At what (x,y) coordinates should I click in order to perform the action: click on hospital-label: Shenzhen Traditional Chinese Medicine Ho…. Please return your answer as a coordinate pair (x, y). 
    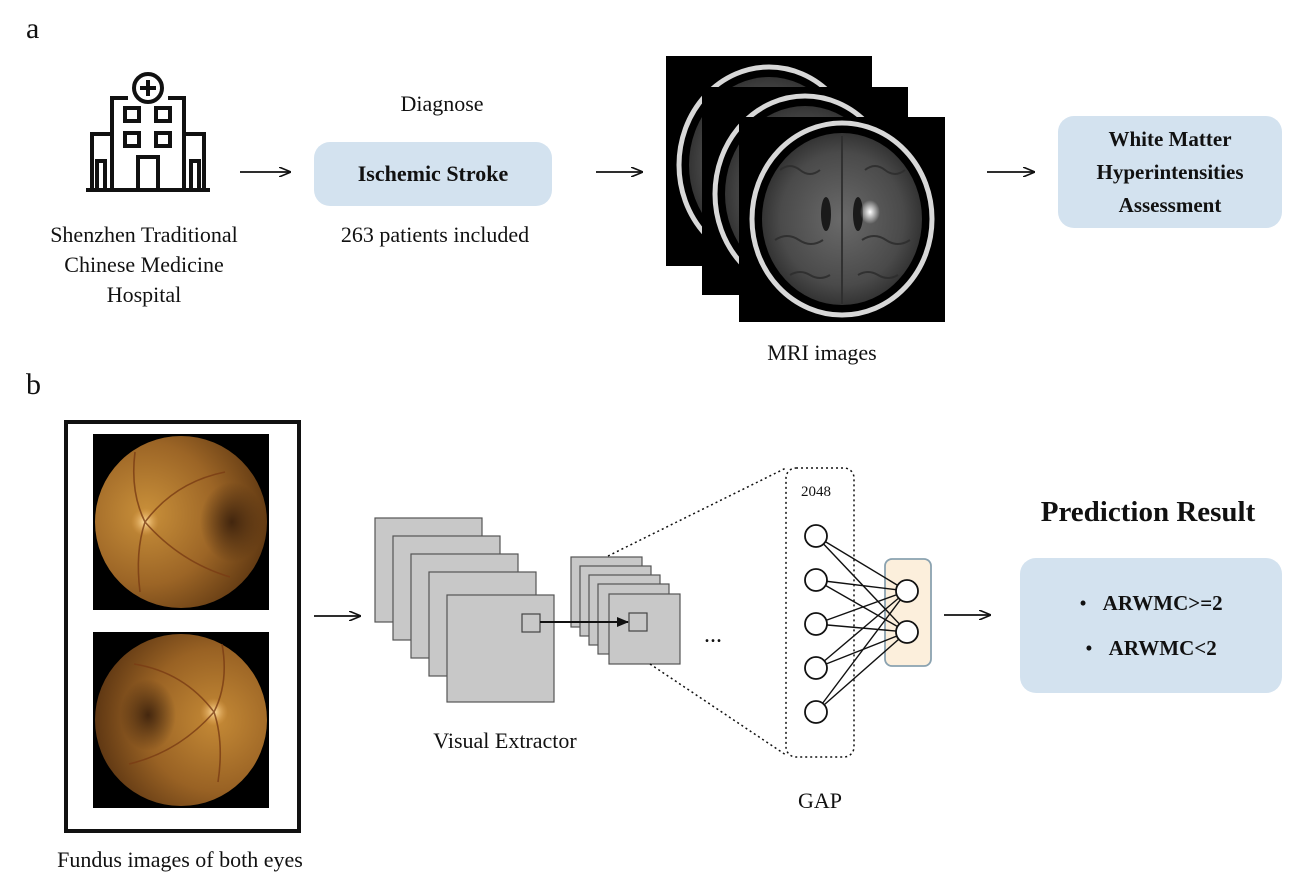
    Looking at the image, I should click on (144, 265).